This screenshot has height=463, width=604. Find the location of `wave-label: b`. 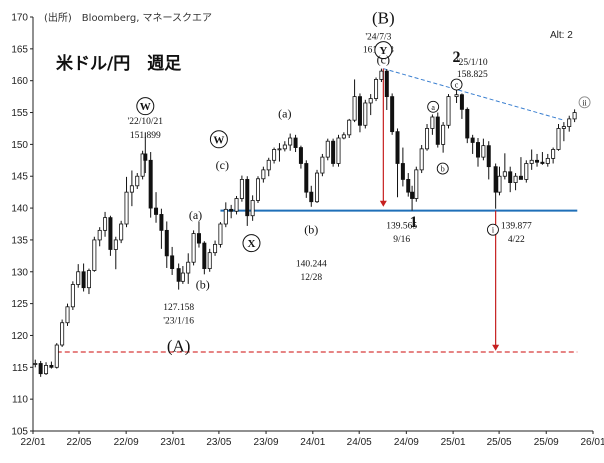

wave-label: b is located at coordinates (443, 169).